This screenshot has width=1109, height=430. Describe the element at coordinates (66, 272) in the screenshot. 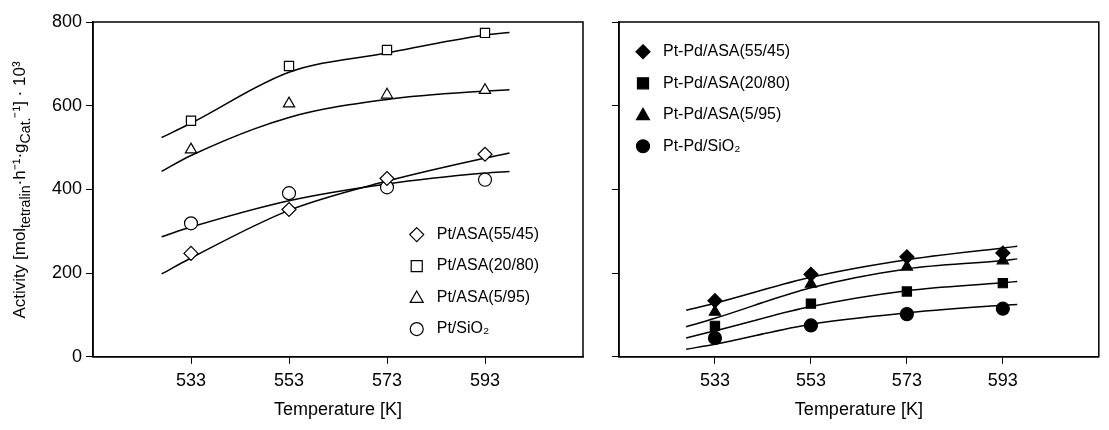

I see `y-tick-label: 200` at that location.